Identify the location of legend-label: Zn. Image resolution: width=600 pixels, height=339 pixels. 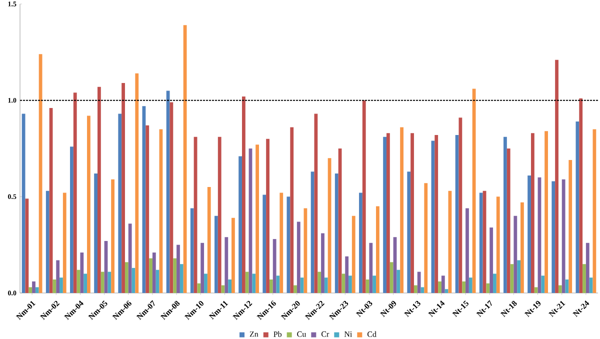
(254, 334).